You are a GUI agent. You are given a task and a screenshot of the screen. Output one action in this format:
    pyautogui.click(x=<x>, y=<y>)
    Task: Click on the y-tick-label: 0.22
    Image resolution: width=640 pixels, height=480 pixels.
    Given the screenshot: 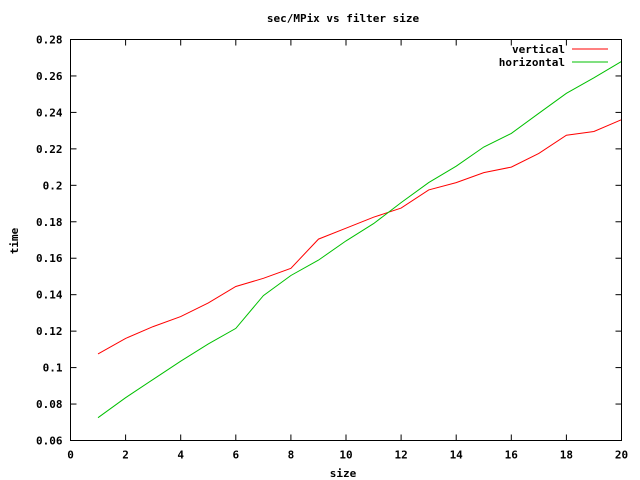 What is the action you would take?
    pyautogui.click(x=49, y=149)
    